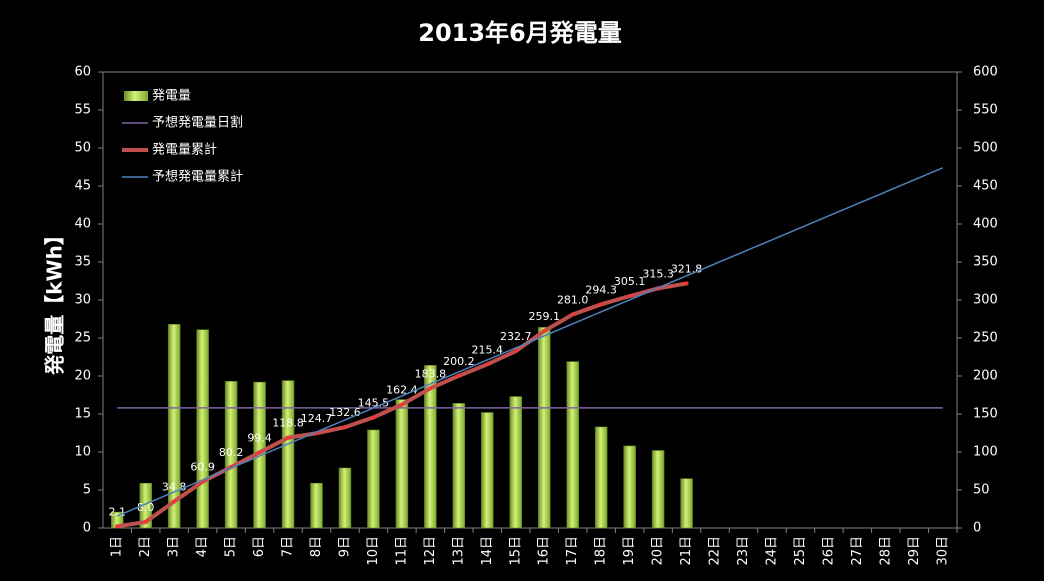 This screenshot has width=1044, height=581. I want to click on y2-tick-label: 350, so click(985, 262).